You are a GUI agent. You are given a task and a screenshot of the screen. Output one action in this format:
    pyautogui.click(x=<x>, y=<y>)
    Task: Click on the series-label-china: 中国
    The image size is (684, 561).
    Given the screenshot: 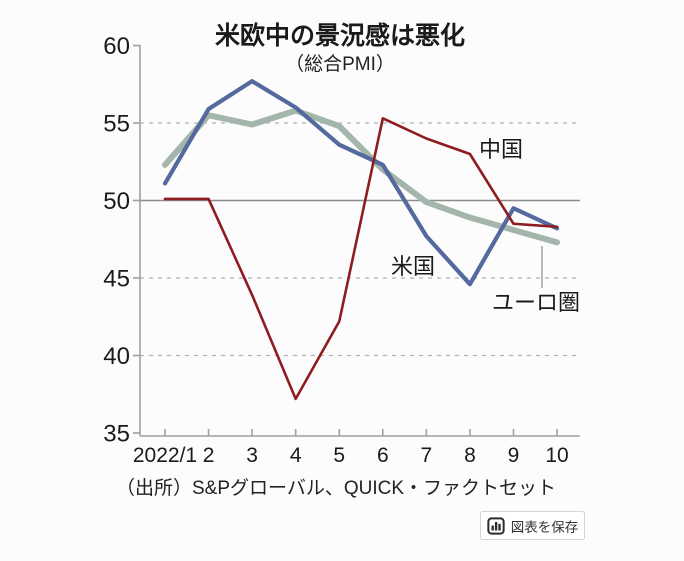 What is the action you would take?
    pyautogui.click(x=501, y=149)
    